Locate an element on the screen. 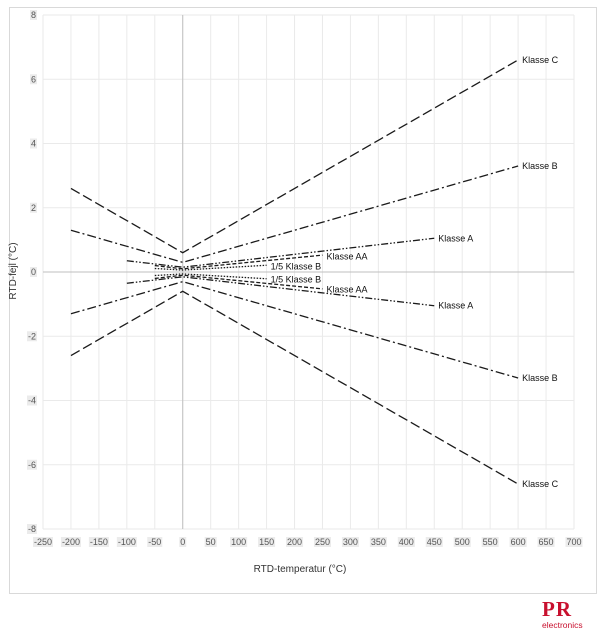  x-tick-label: -100 is located at coordinates (127, 542).